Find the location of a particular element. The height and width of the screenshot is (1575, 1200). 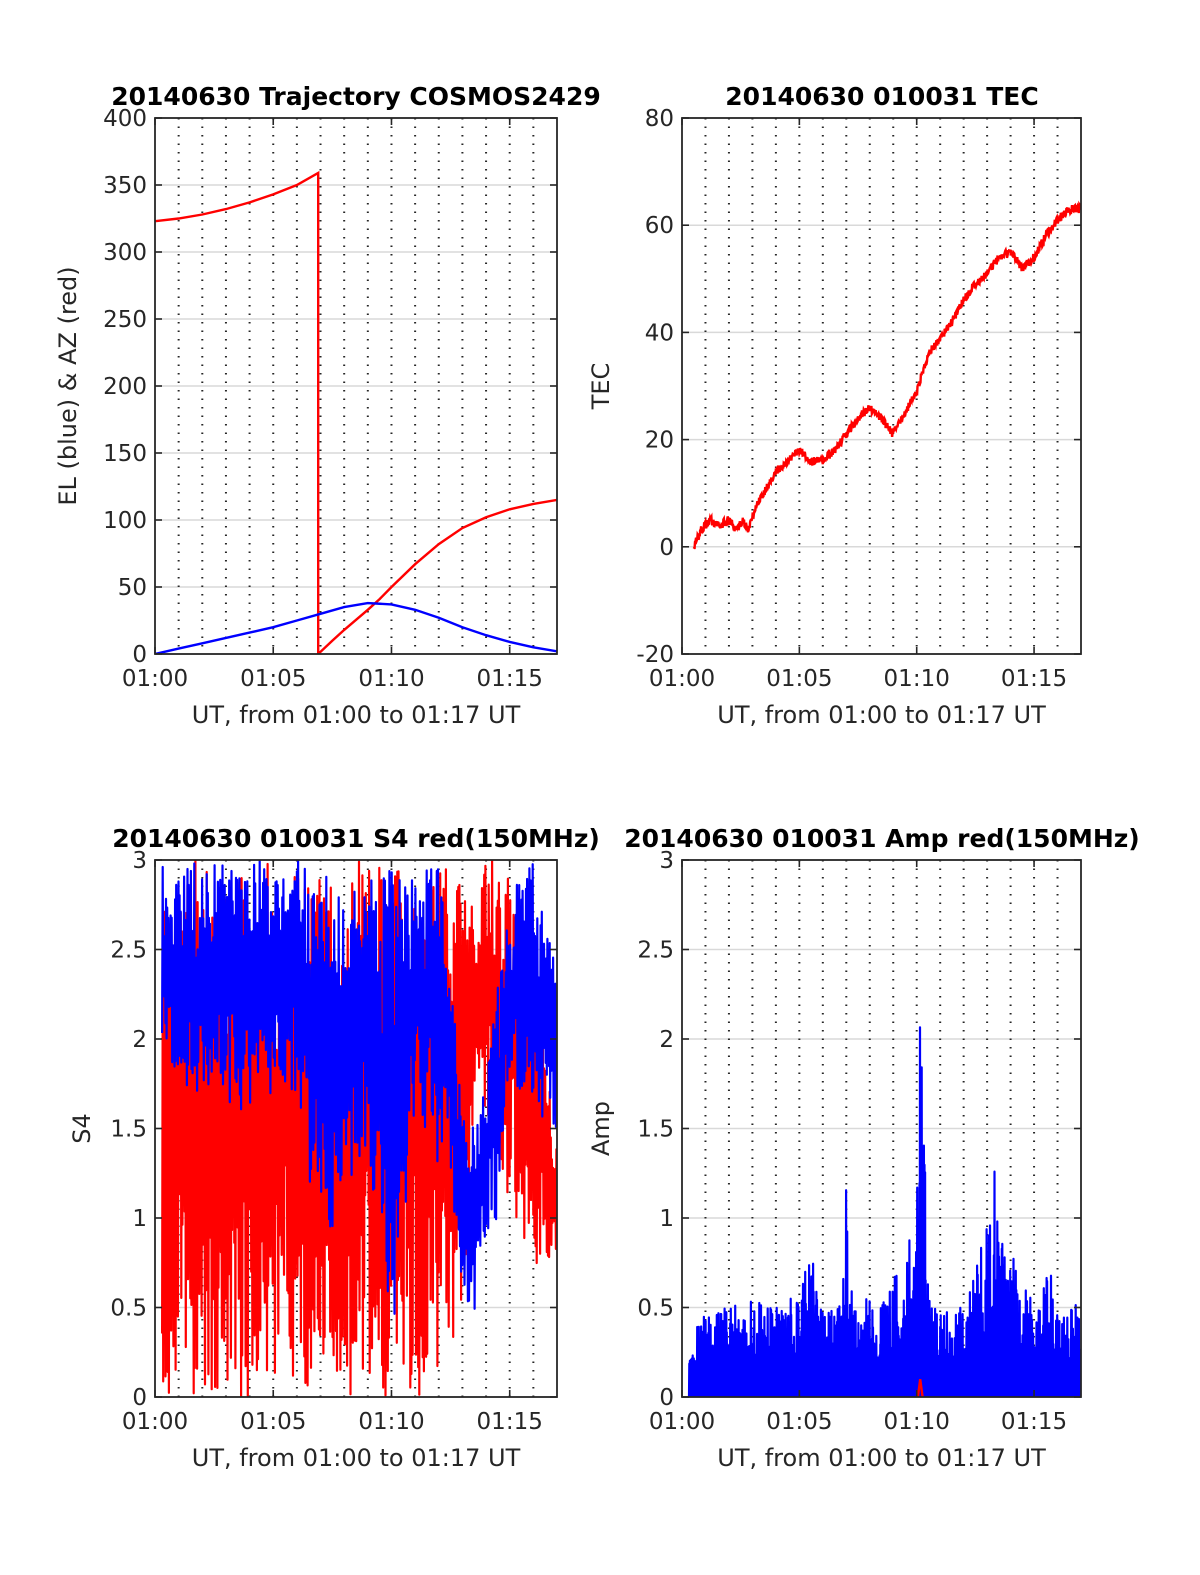

y-tick-label: 60 is located at coordinates (659, 226).